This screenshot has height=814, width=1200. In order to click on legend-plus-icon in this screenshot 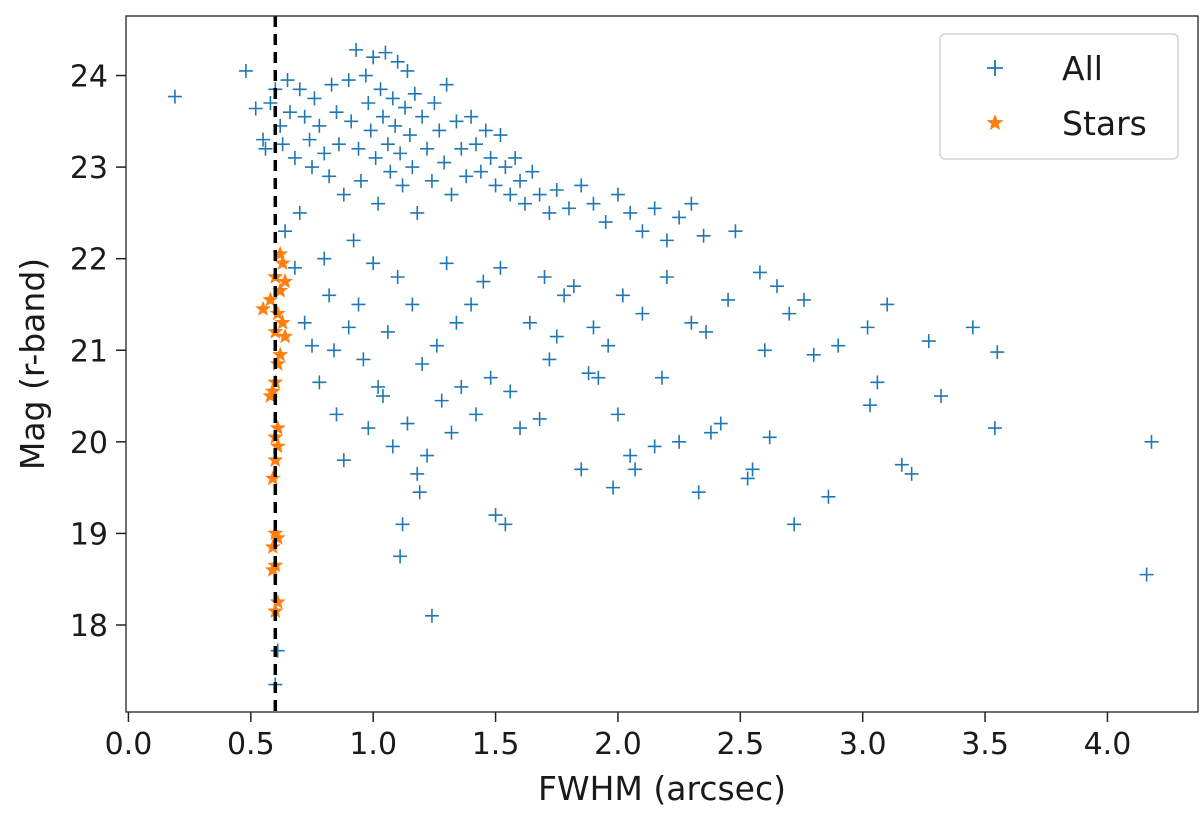, I will do `click(995, 68)`.